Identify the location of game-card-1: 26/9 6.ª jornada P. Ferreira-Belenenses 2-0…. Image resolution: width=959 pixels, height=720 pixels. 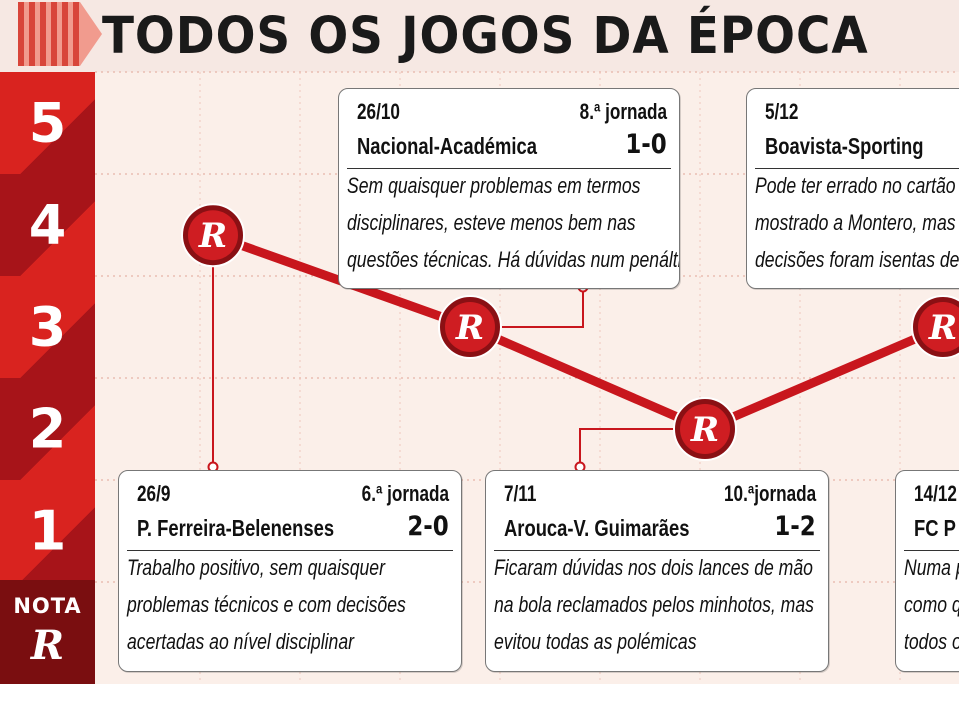
(290, 571).